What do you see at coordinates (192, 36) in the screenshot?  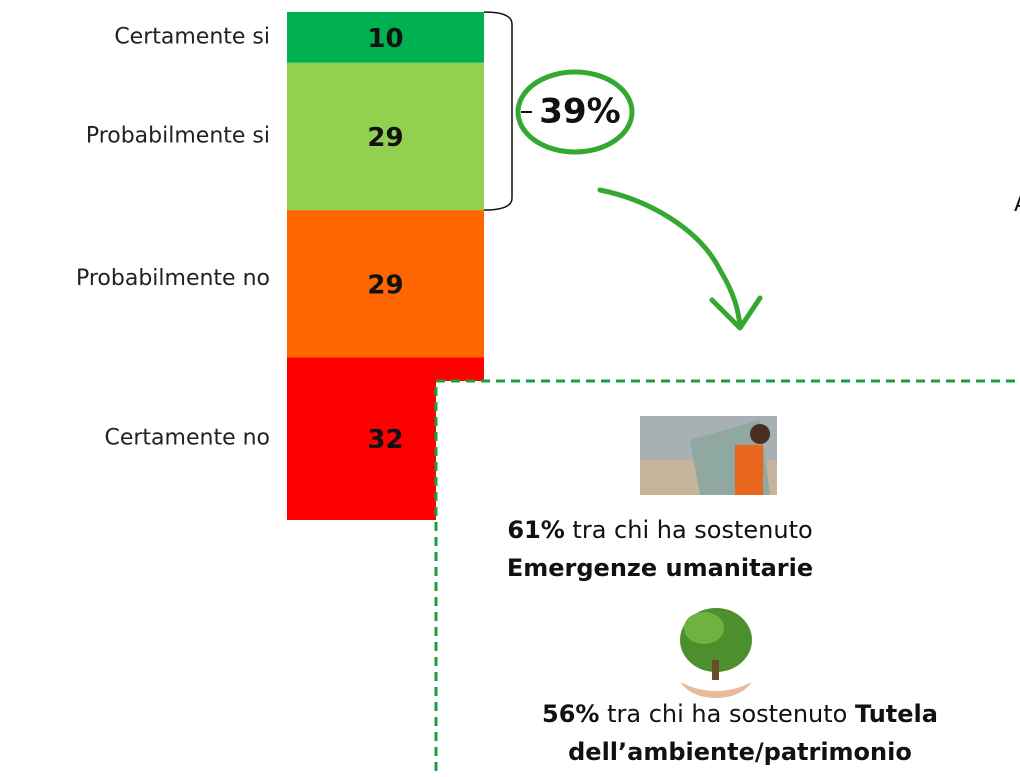 I see `category-label: Certamente si` at bounding box center [192, 36].